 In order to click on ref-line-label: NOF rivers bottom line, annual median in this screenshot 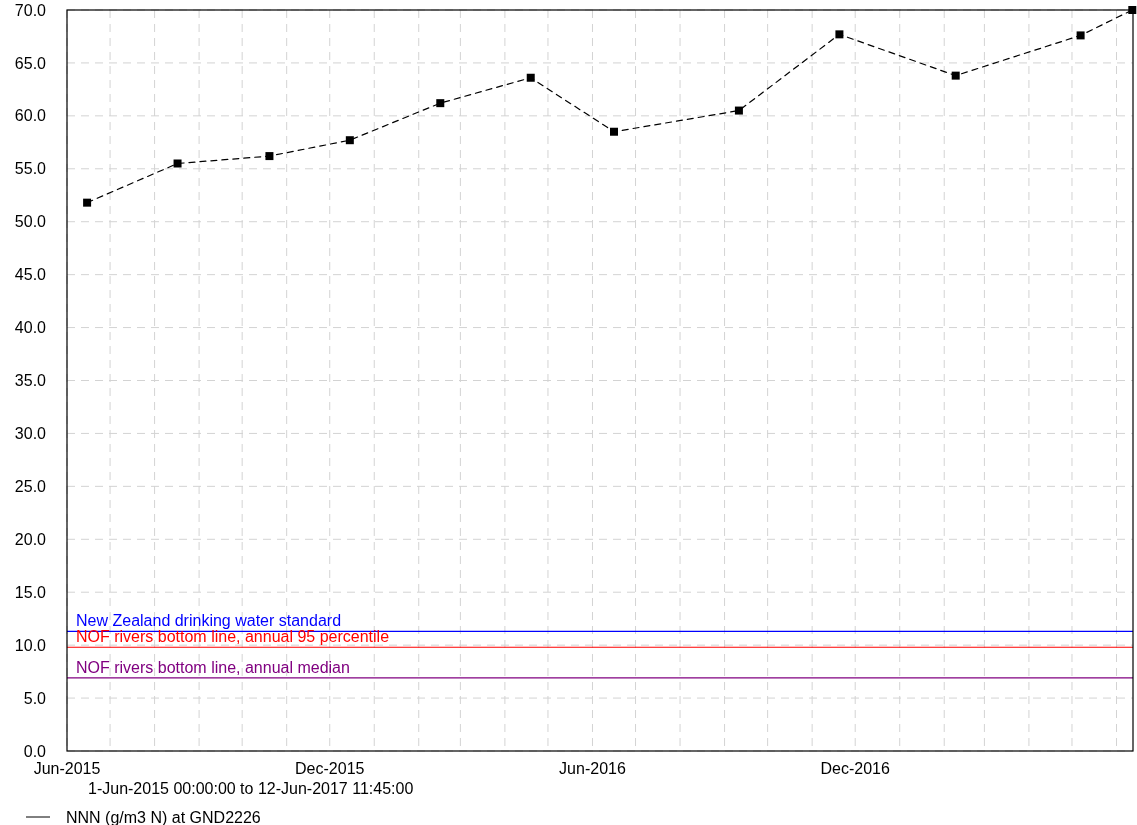, I will do `click(213, 667)`.